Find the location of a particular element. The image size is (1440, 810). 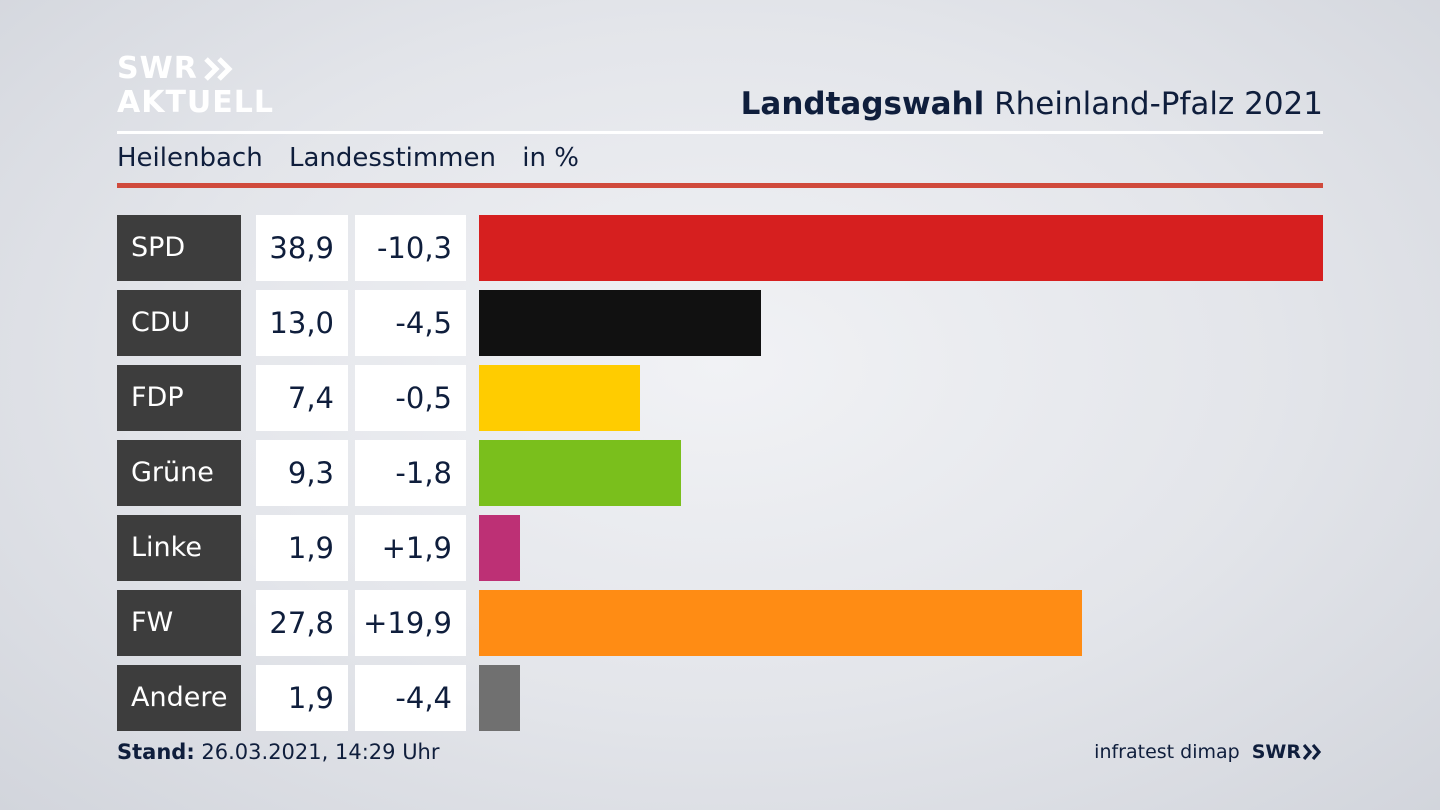

title-divider is located at coordinates (720, 132).